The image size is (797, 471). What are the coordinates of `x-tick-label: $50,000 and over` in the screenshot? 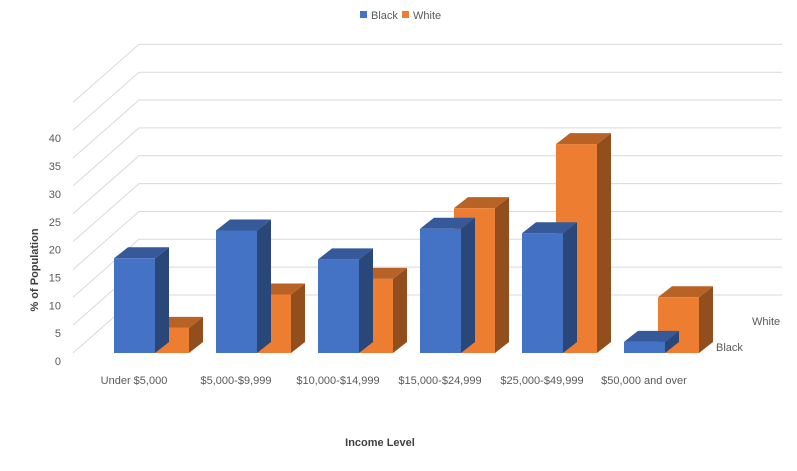 It's located at (644, 381).